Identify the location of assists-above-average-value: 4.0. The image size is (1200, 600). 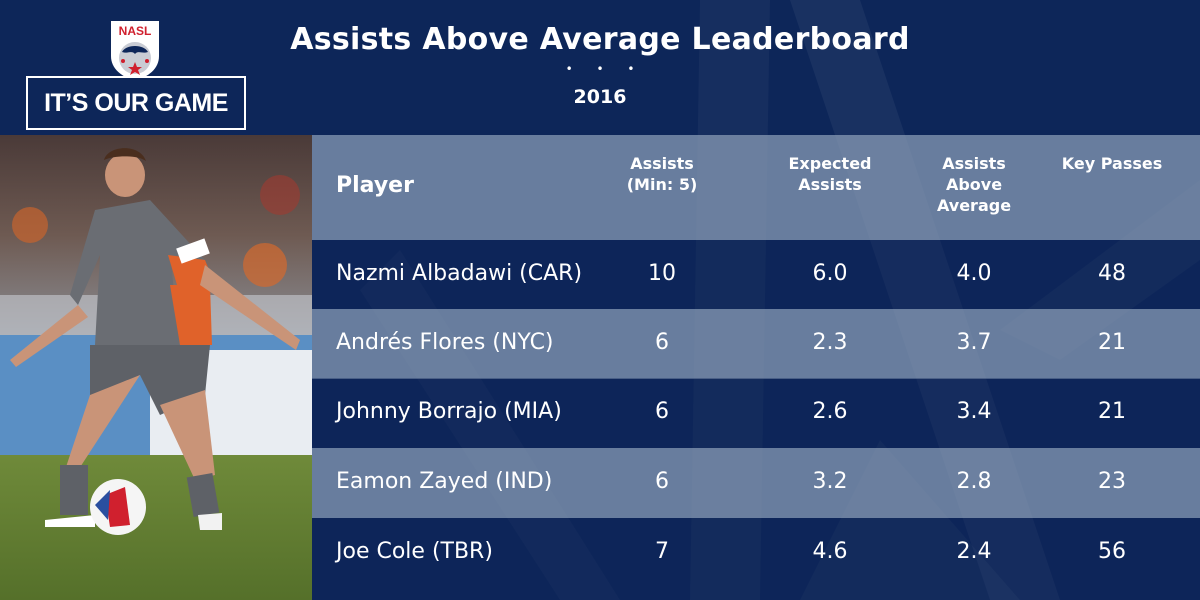
(974, 273).